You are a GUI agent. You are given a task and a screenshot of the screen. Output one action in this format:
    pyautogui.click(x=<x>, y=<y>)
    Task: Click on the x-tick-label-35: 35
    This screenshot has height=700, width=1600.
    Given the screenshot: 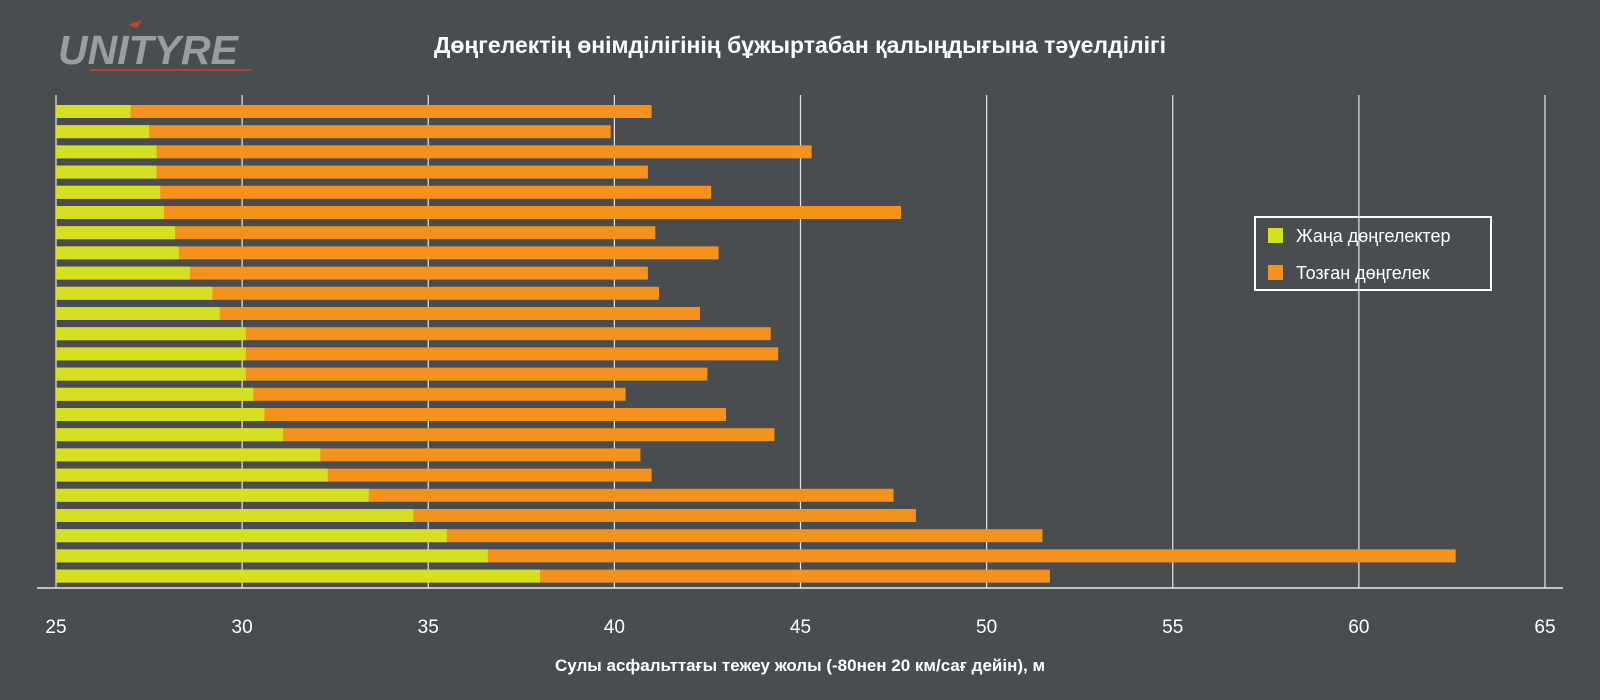 What is the action you would take?
    pyautogui.click(x=428, y=627)
    